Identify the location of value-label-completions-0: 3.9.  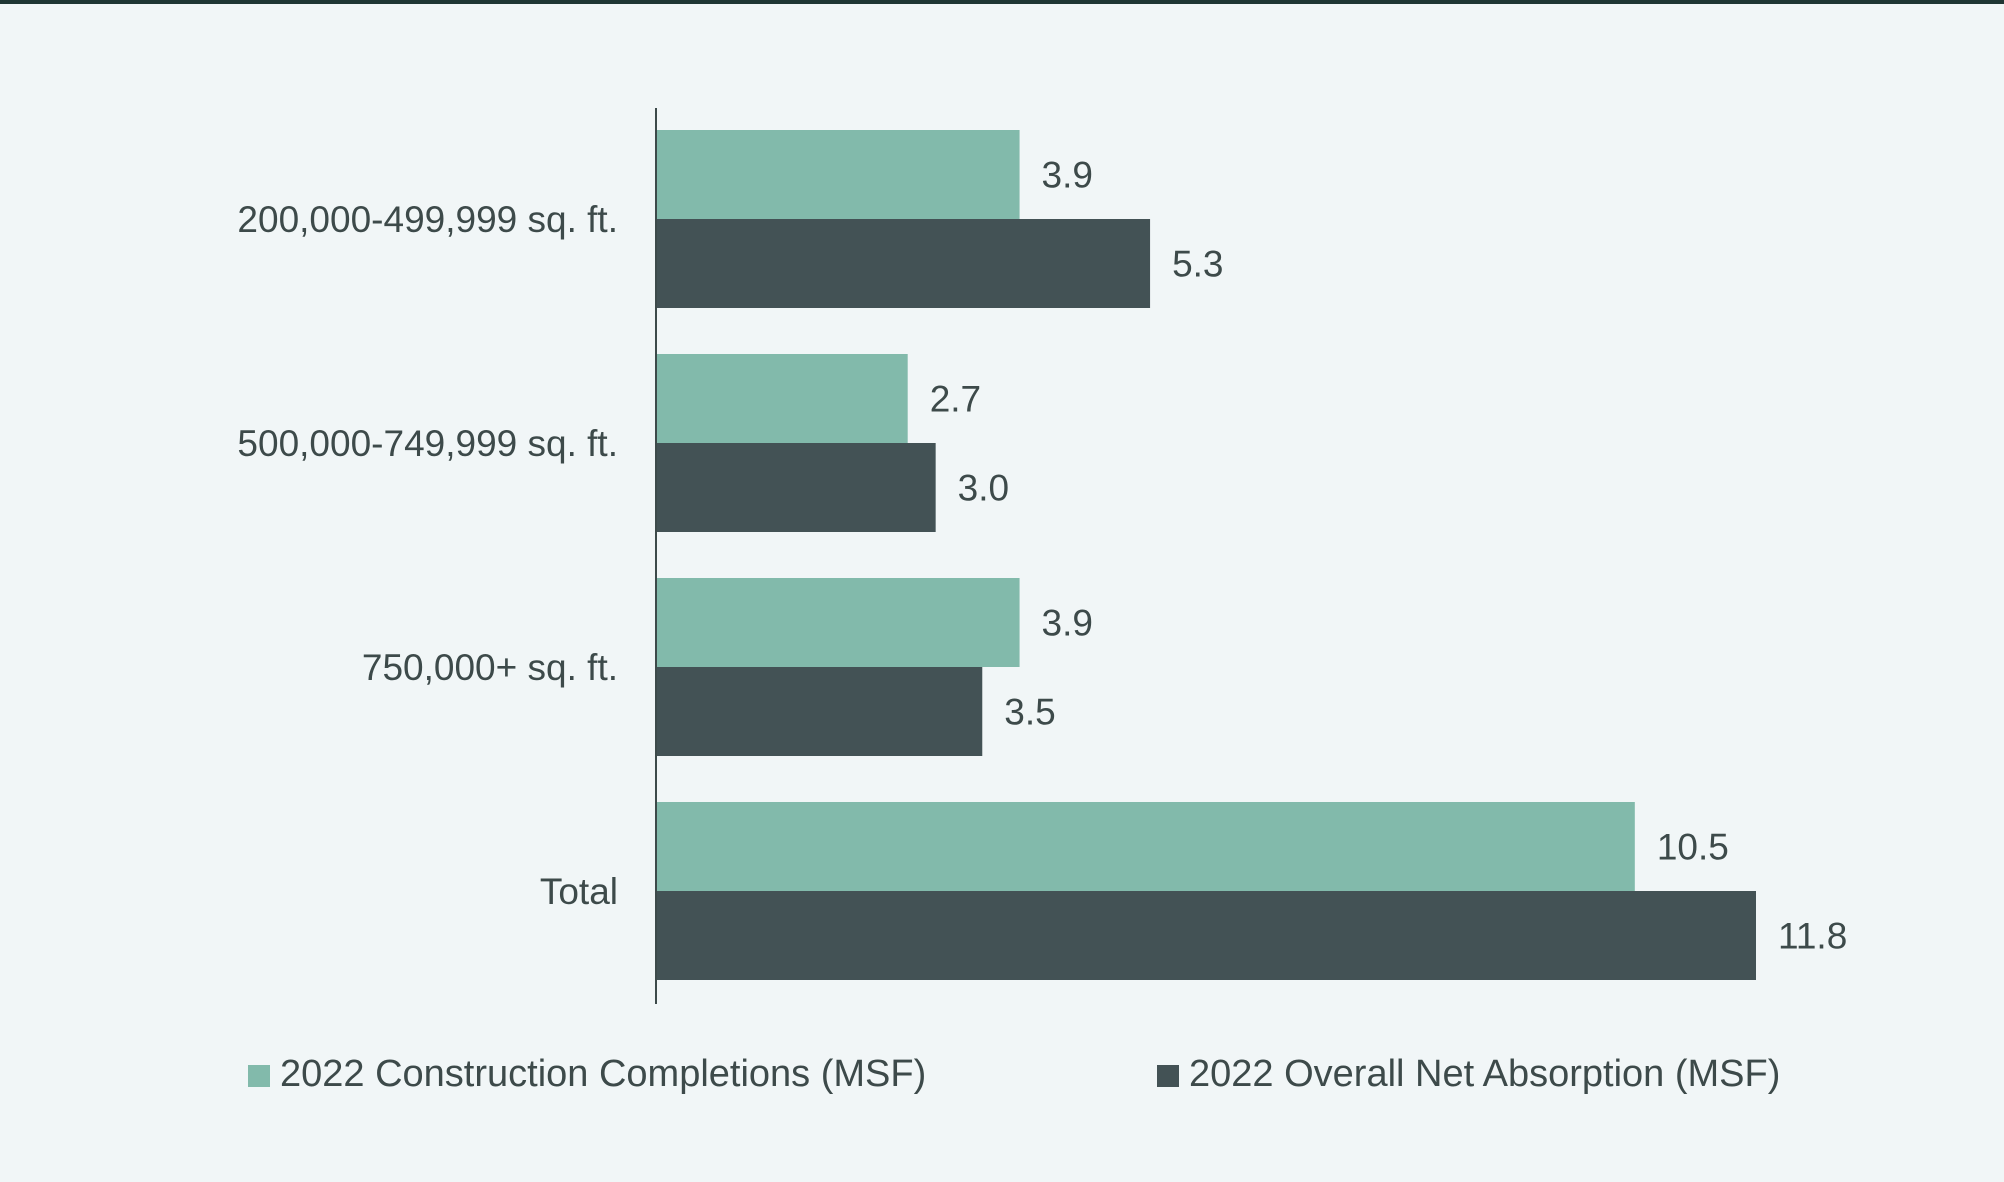
(1067, 175).